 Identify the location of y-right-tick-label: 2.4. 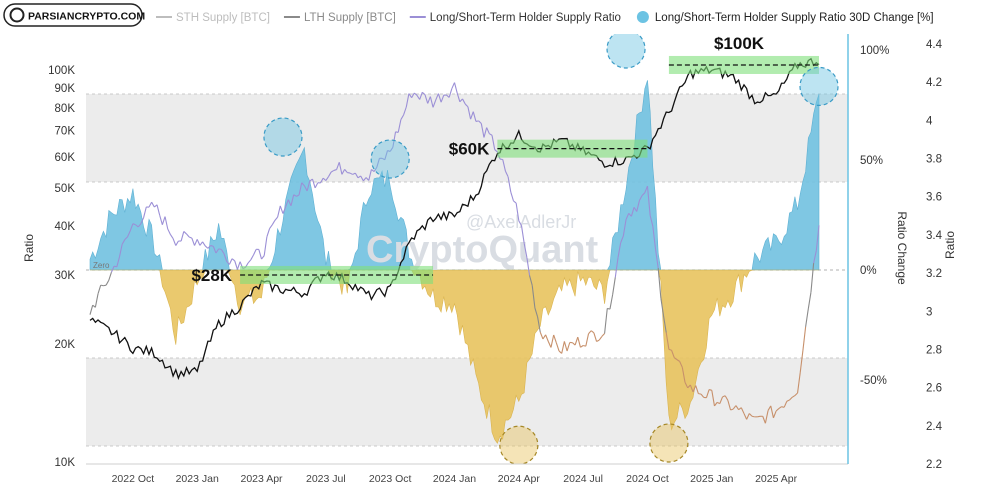
(934, 427).